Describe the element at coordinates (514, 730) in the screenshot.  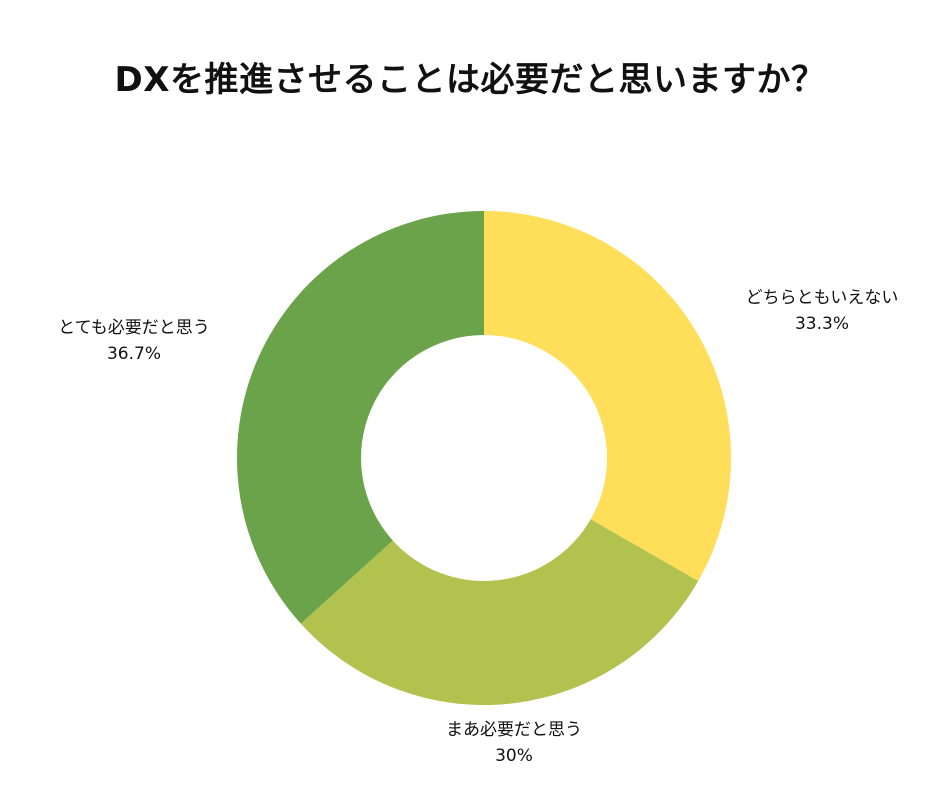
I see `slice-category-label: まあ必要だと思う` at that location.